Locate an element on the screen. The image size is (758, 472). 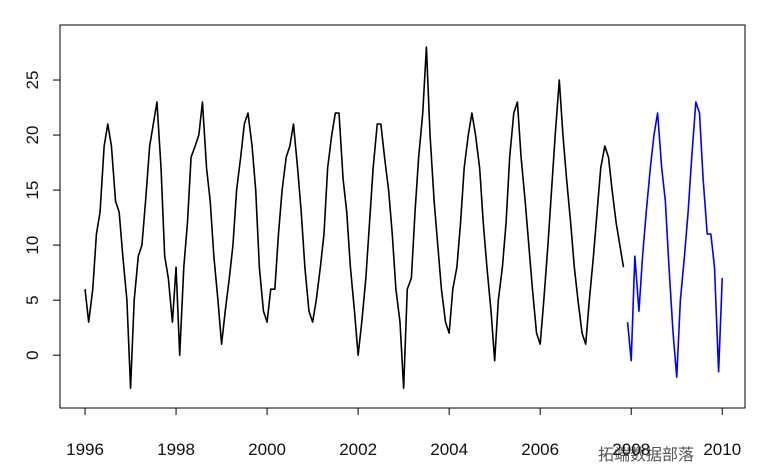
y-tick-label: 25 is located at coordinates (32, 80).